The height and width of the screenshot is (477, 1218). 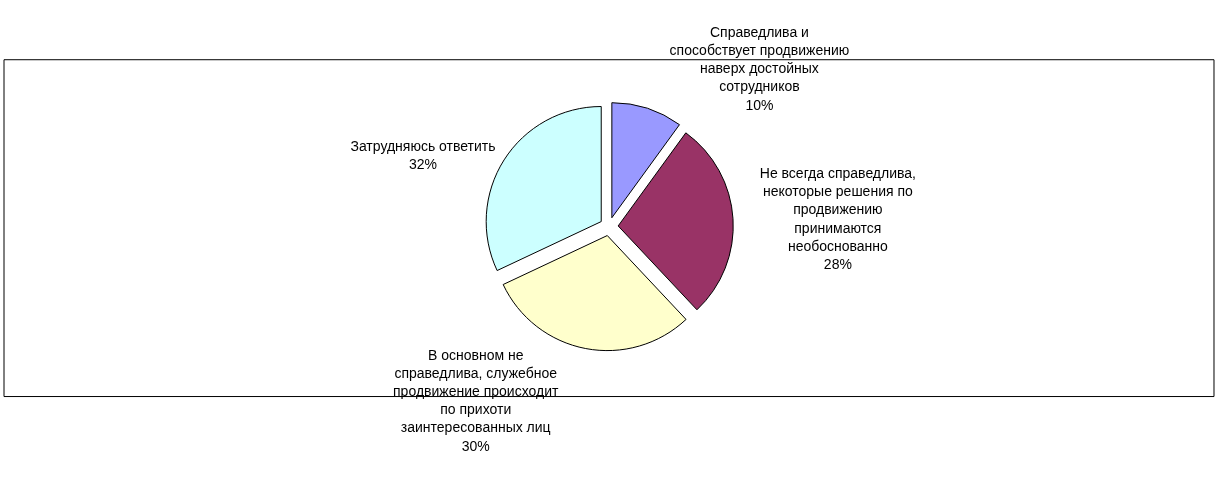 I want to click on data-label: 30%, so click(x=475, y=445).